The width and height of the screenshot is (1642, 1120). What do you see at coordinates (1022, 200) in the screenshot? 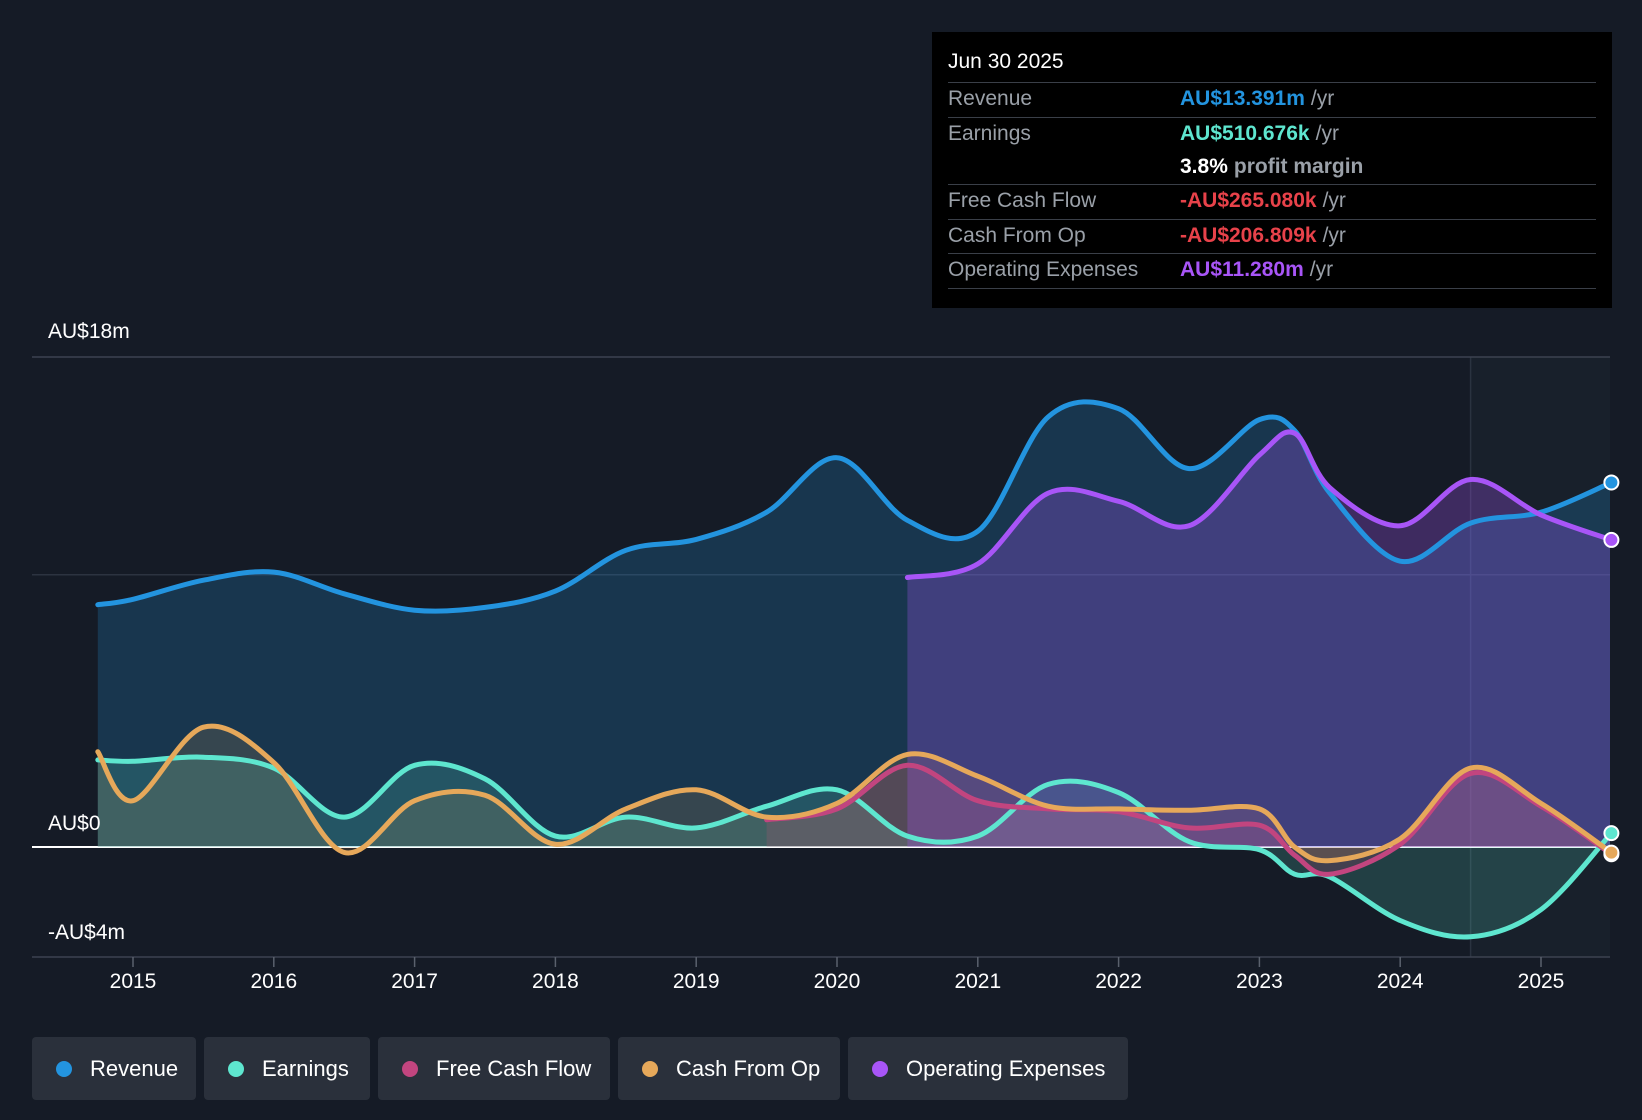
I see `tooltip-label: Free Cash Flow` at bounding box center [1022, 200].